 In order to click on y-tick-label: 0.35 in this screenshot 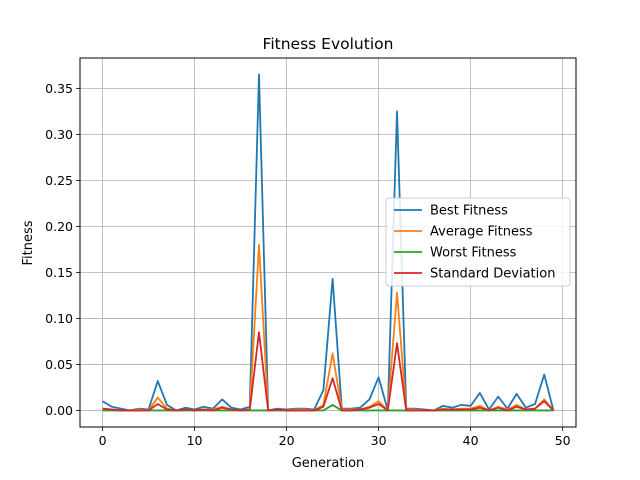, I will do `click(59, 88)`.